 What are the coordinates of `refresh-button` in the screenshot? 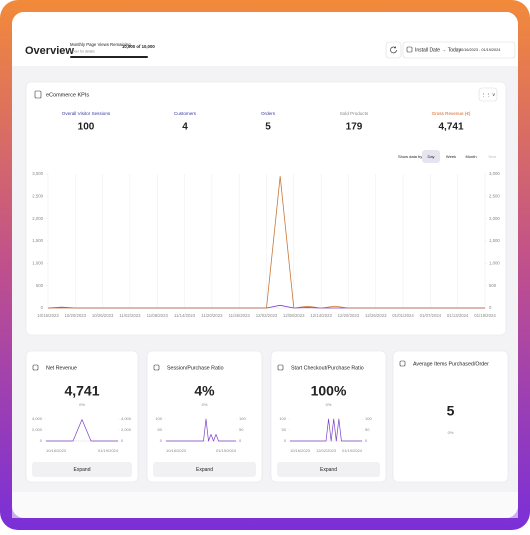 It's located at (393, 50).